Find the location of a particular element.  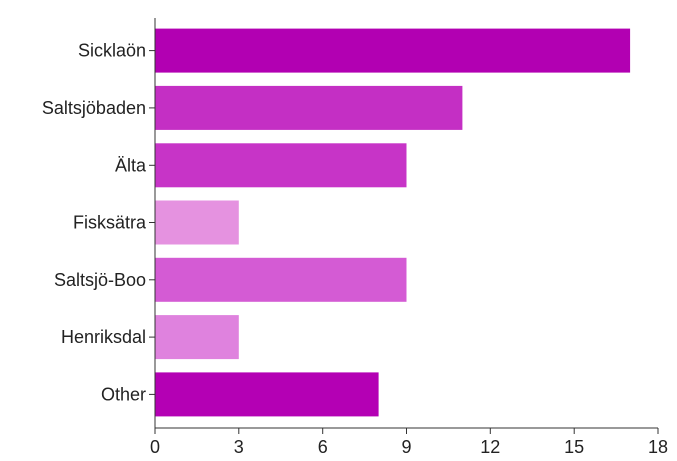

x-tick-label: 12 is located at coordinates (490, 447).